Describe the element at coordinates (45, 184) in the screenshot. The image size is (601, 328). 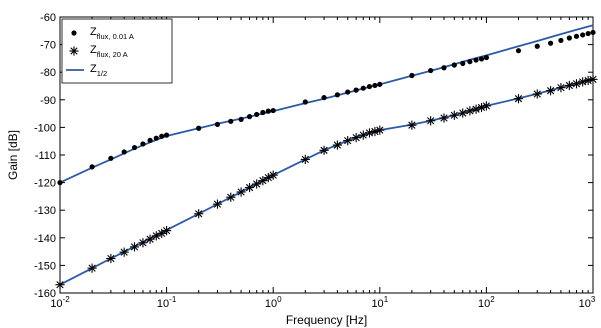
I see `y-tick-label: -120` at that location.